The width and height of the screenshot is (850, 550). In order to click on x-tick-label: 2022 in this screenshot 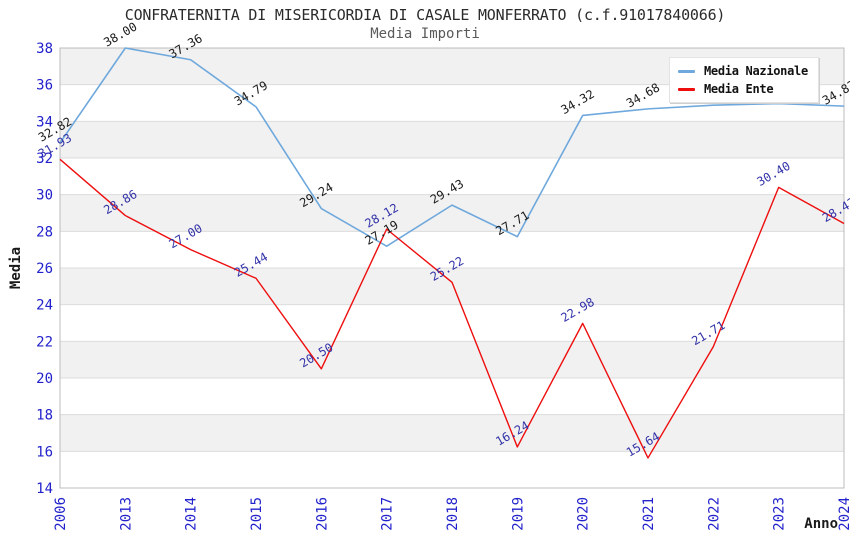, I will do `click(714, 514)`.